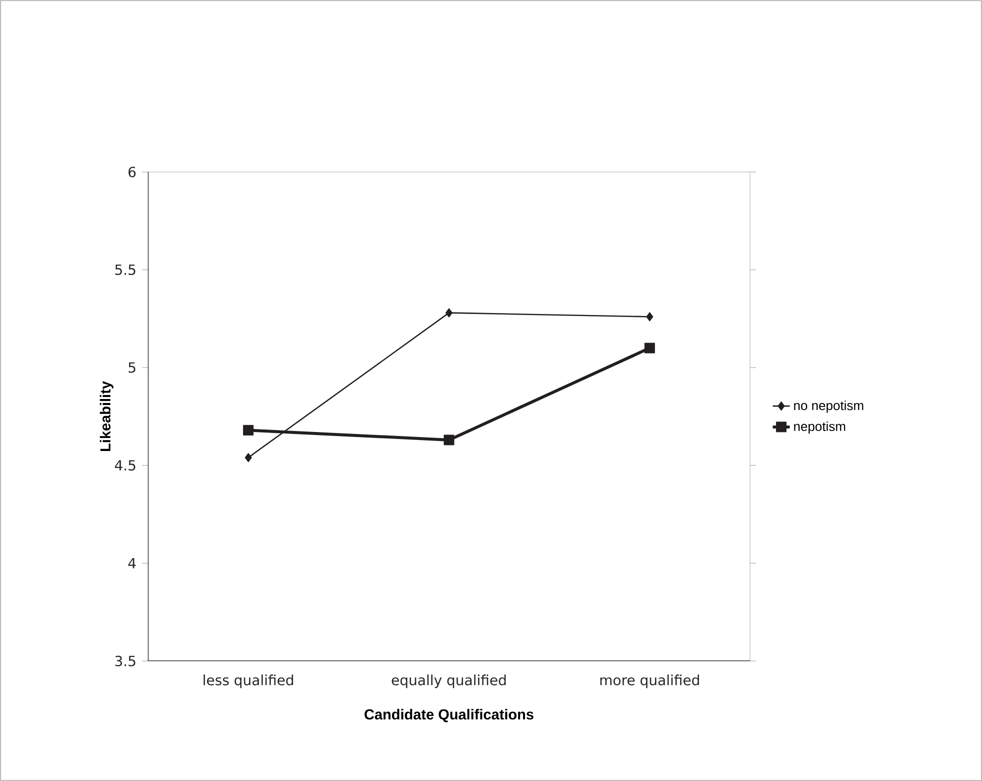 The width and height of the screenshot is (982, 781). What do you see at coordinates (132, 563) in the screenshot?
I see `y-tick-label: 4` at bounding box center [132, 563].